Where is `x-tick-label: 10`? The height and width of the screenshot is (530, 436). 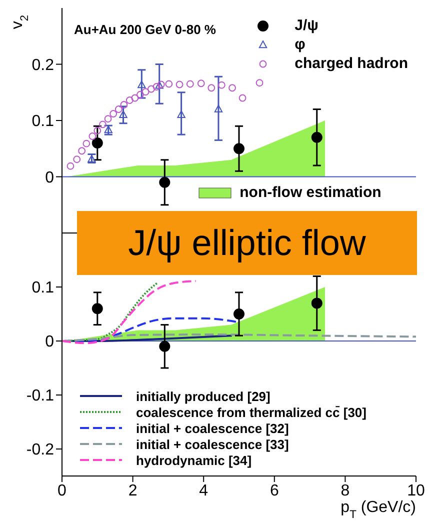 x-tick-label: 10 is located at coordinates (416, 491).